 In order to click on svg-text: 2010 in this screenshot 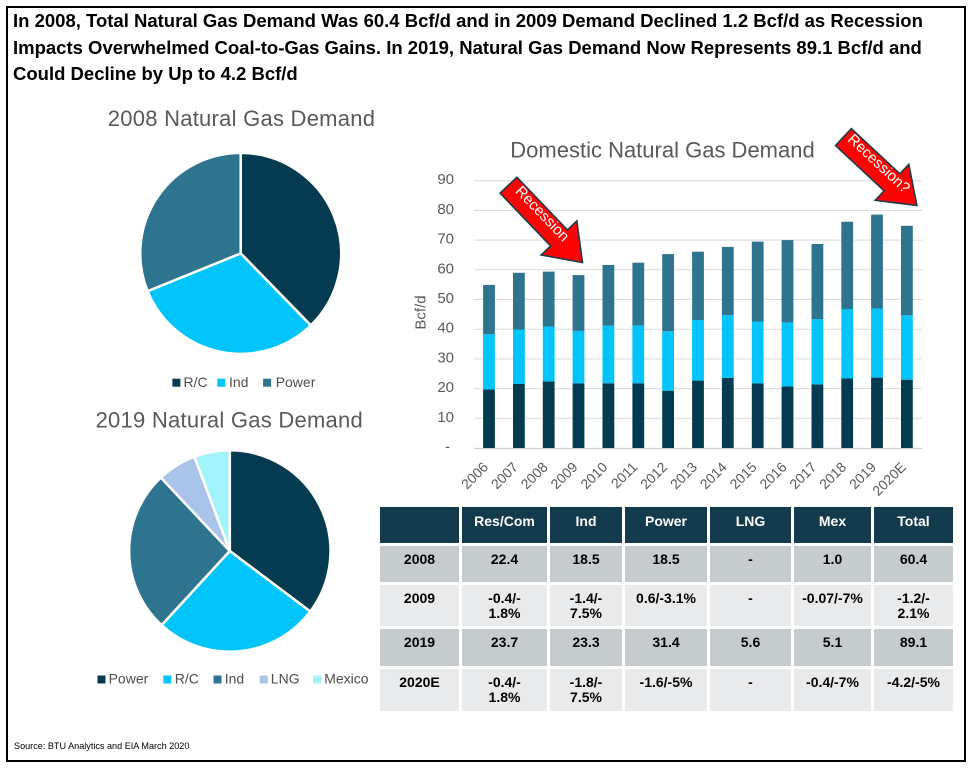, I will do `click(593, 475)`.